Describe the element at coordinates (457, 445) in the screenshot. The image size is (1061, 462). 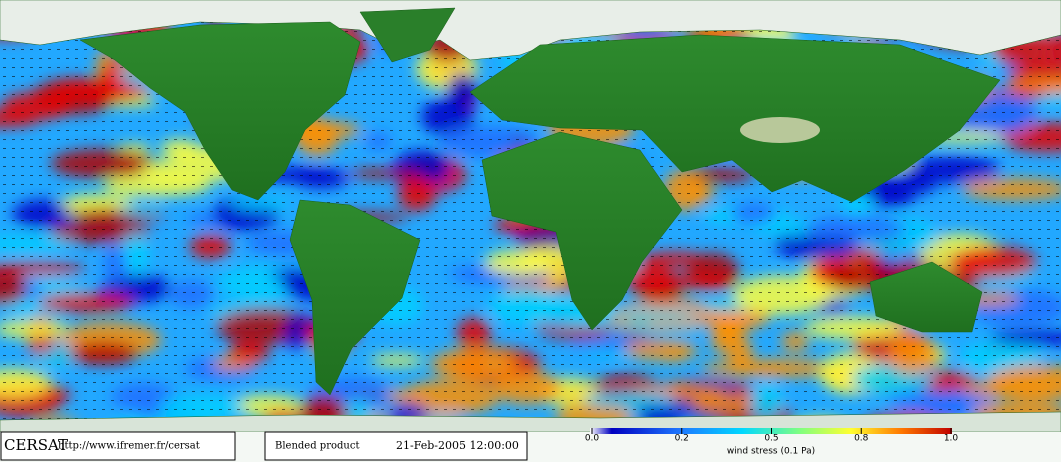
I see `date: 21-Feb-2005 12:00:00` at that location.